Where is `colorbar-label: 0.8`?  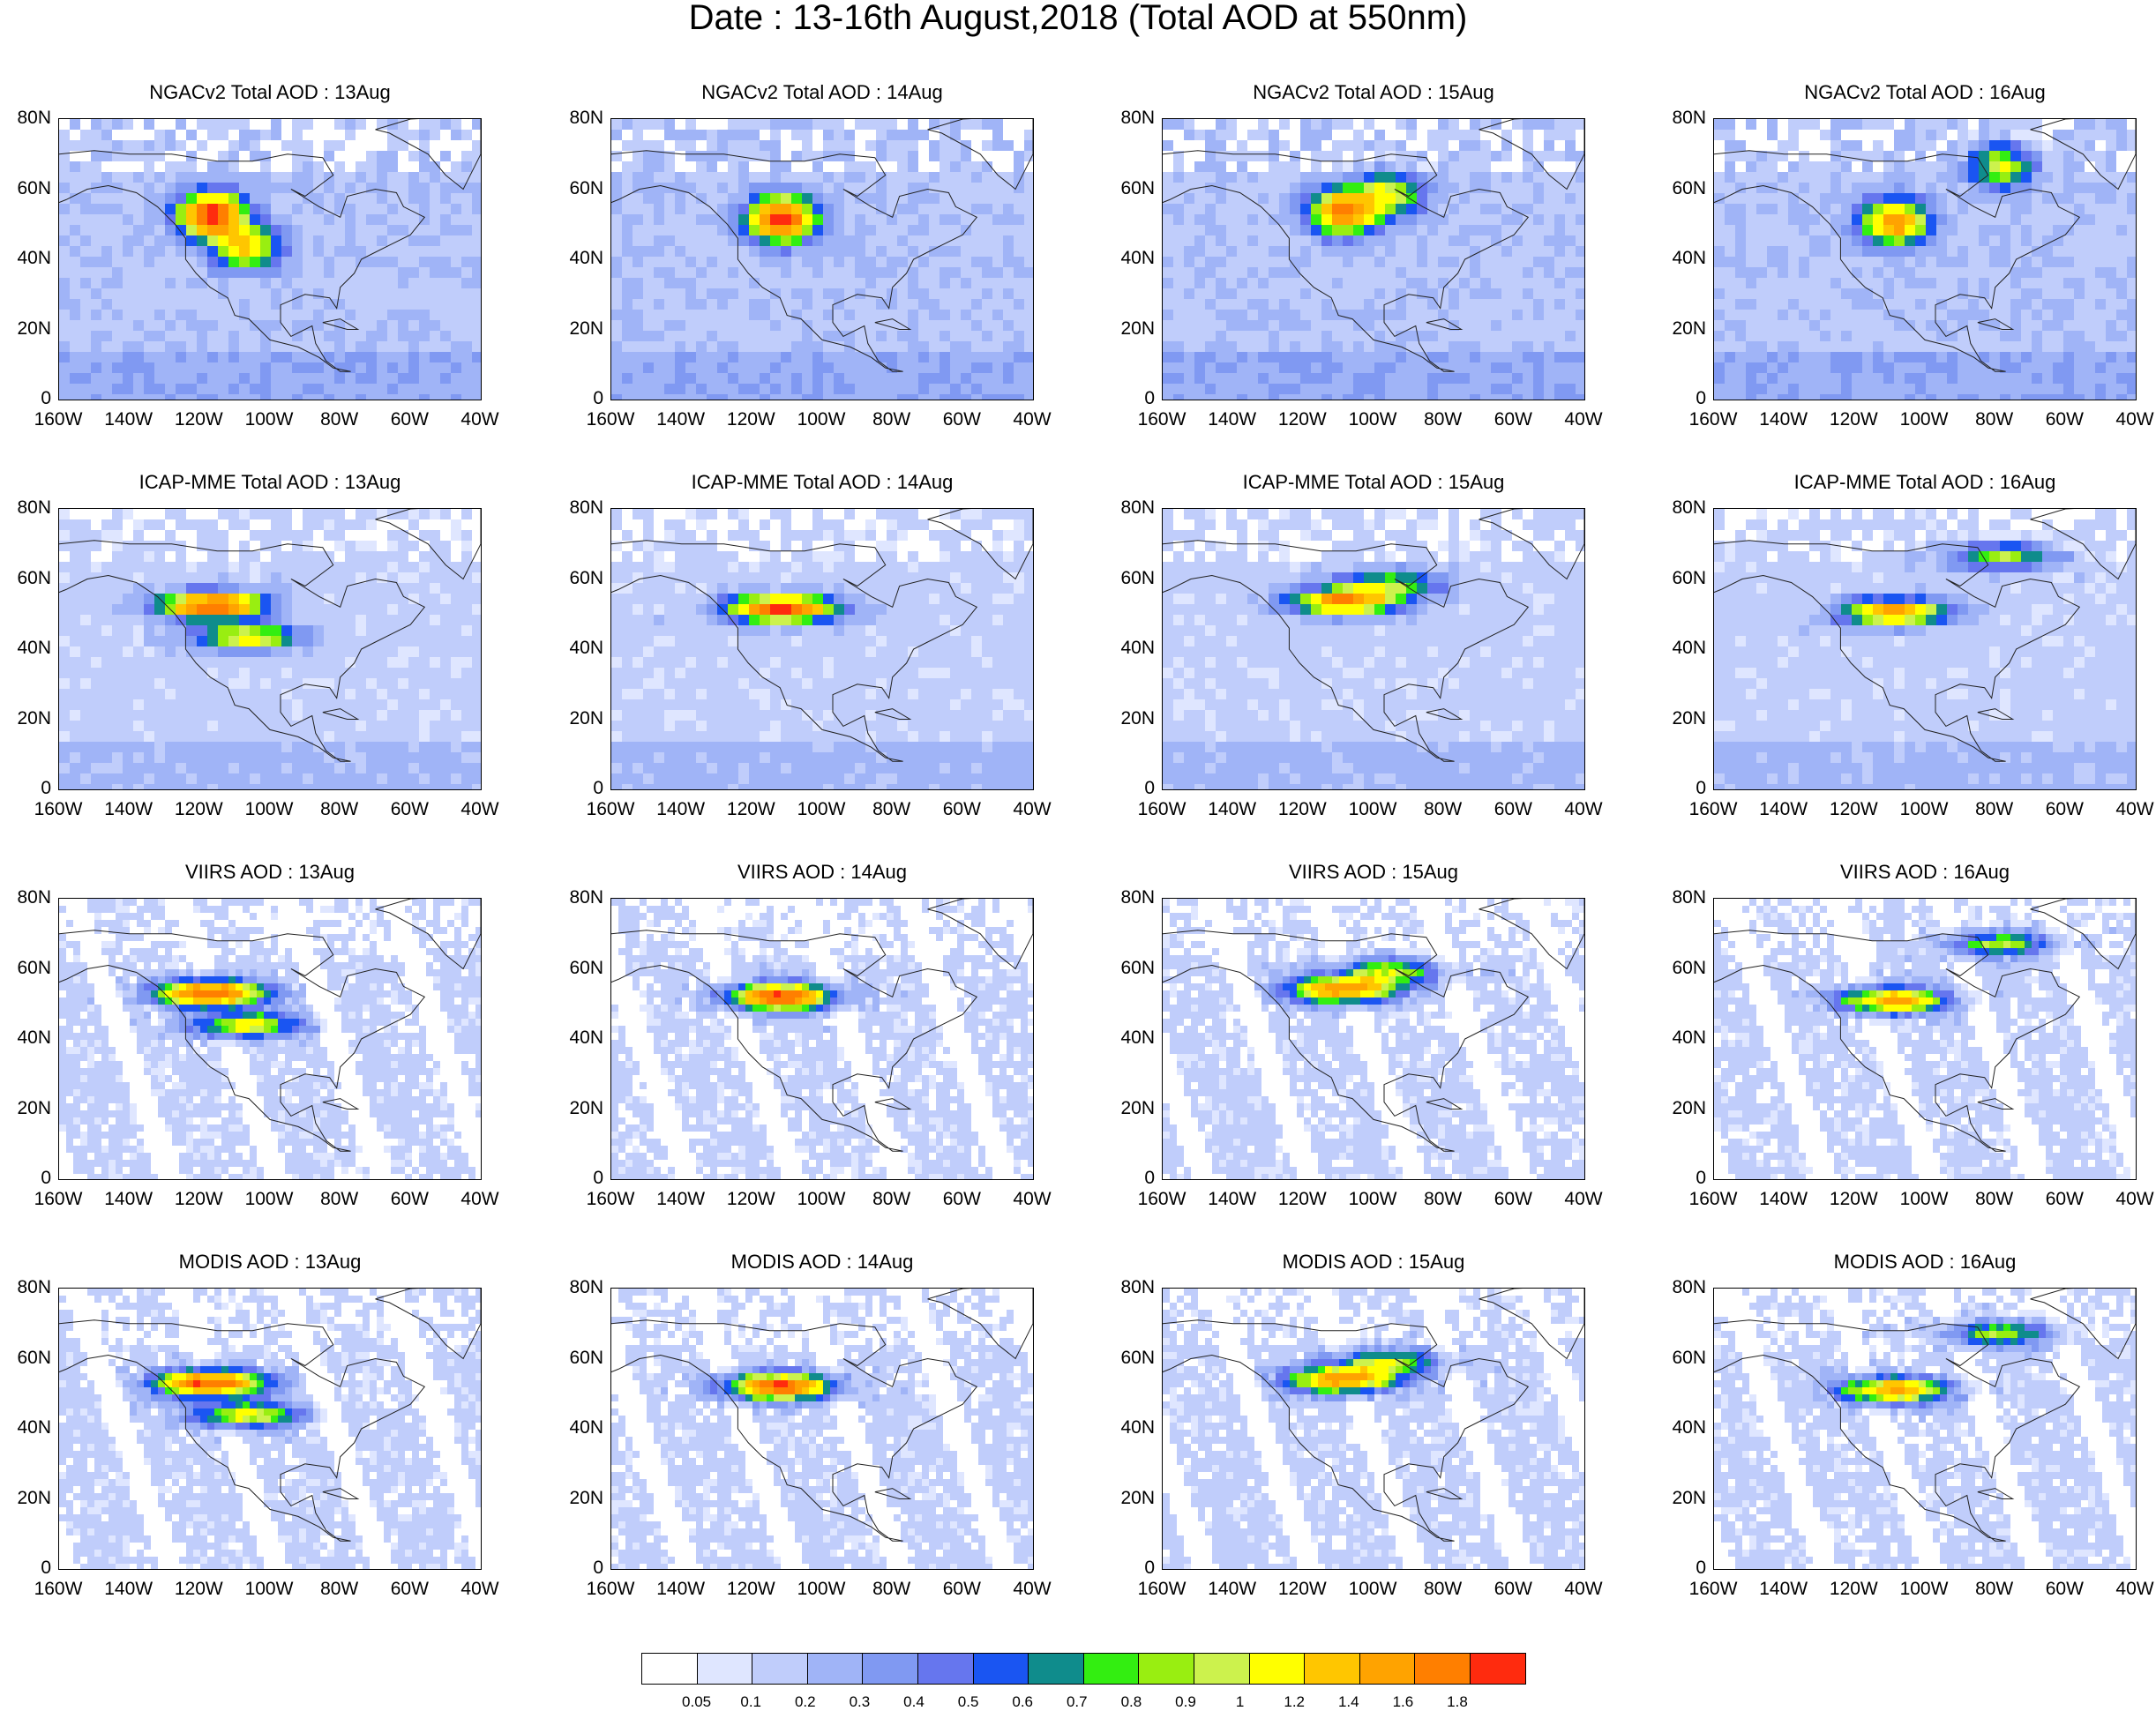 colorbar-label: 0.8 is located at coordinates (1130, 1702).